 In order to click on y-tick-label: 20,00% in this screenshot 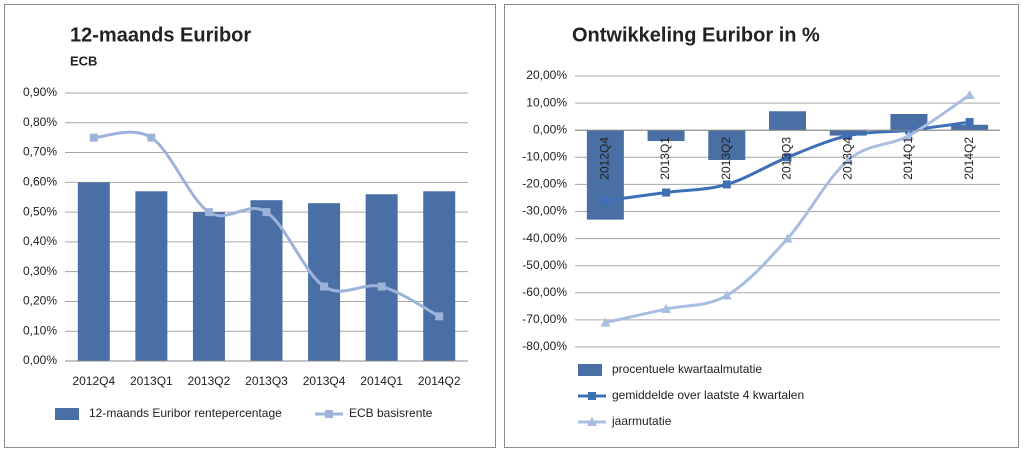, I will do `click(546, 75)`.